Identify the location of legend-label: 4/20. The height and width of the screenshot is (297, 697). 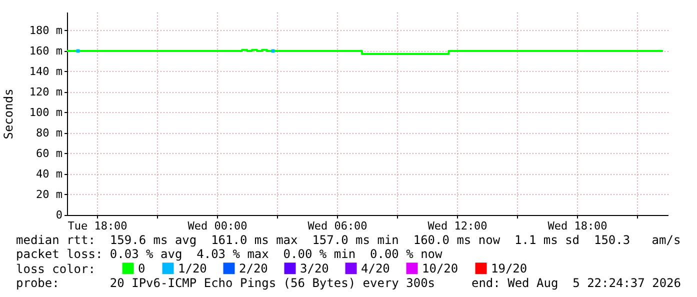
(375, 268).